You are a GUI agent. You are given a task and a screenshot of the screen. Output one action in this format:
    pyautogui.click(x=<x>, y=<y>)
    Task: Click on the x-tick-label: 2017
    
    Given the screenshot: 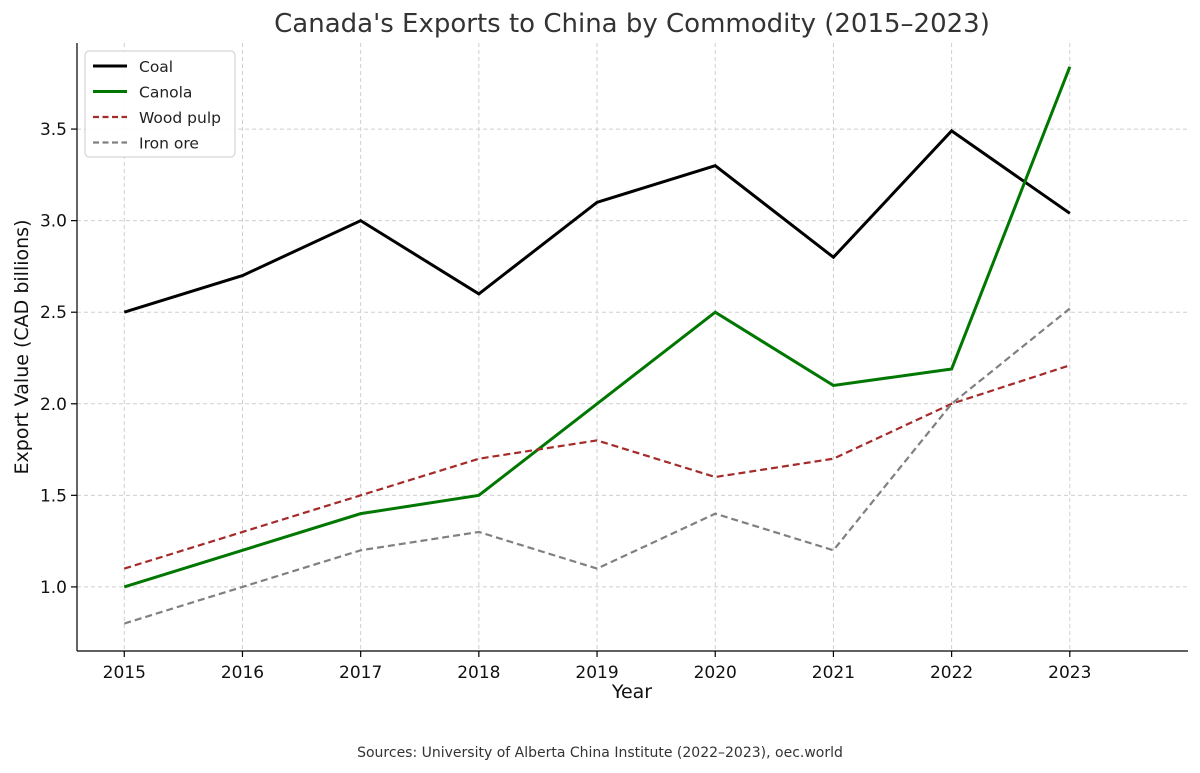 What is the action you would take?
    pyautogui.click(x=360, y=673)
    